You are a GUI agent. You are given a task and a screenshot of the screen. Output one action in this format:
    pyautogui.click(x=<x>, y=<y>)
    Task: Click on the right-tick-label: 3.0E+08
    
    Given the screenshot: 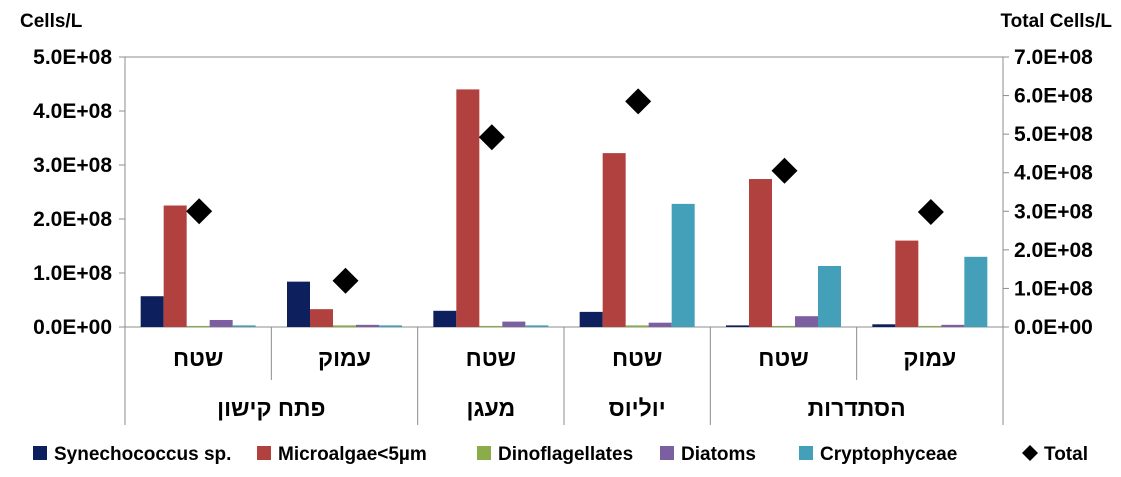 What is the action you would take?
    pyautogui.click(x=1053, y=211)
    